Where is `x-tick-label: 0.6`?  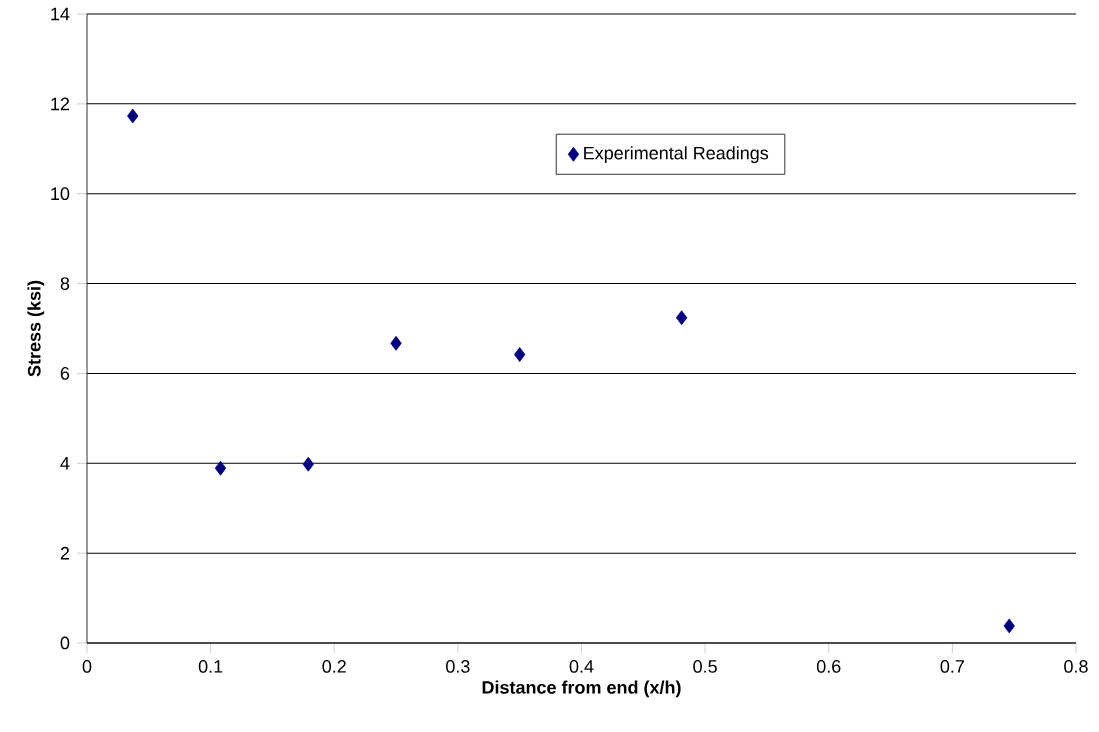
x-tick-label: 0.6 is located at coordinates (828, 666).